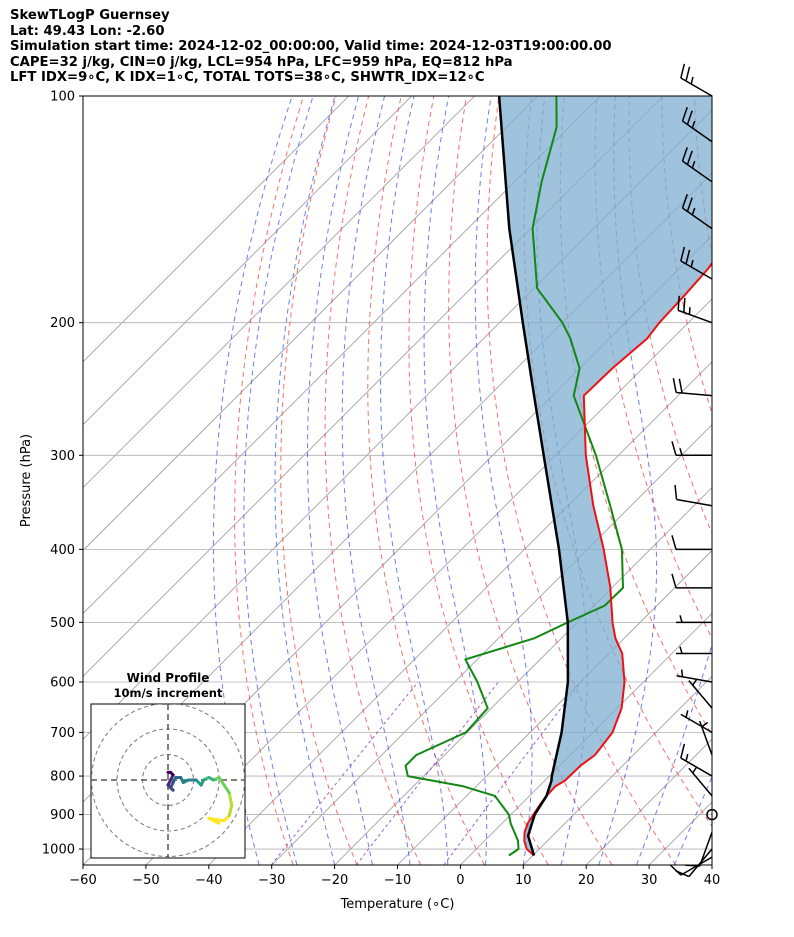 The height and width of the screenshot is (937, 794). I want to click on x-tick-label: −40, so click(208, 880).